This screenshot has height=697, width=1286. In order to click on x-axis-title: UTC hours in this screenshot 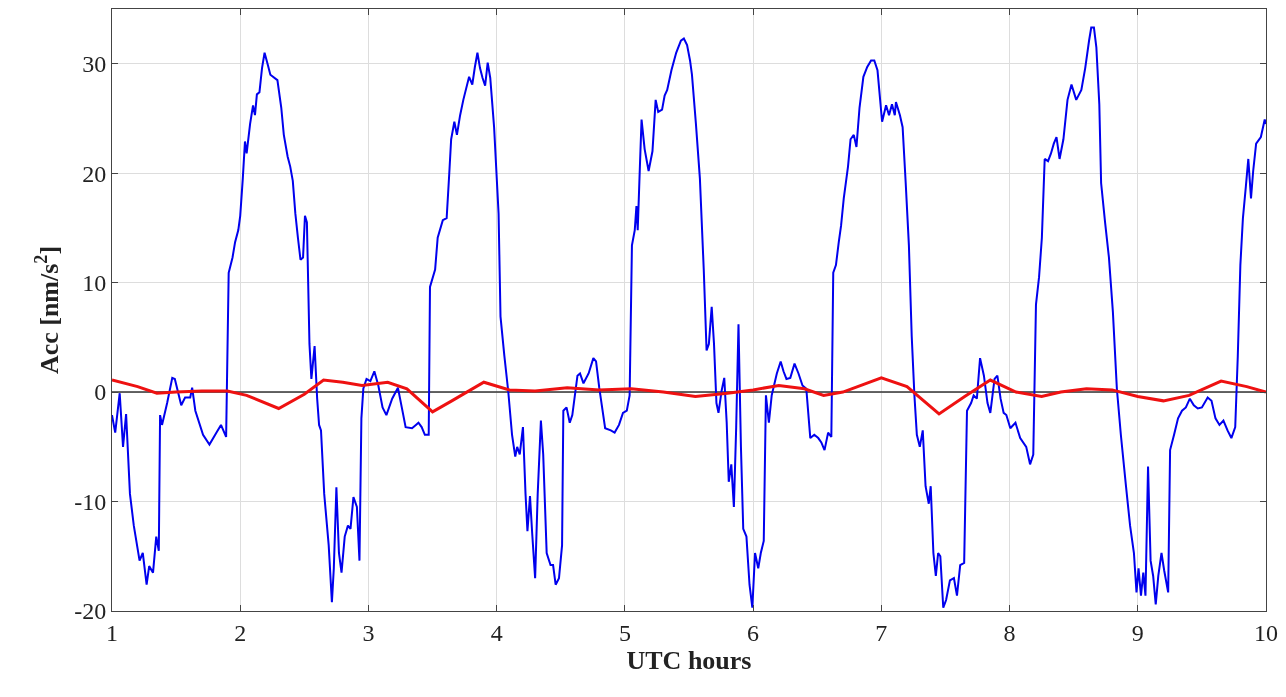, I will do `click(689, 661)`.